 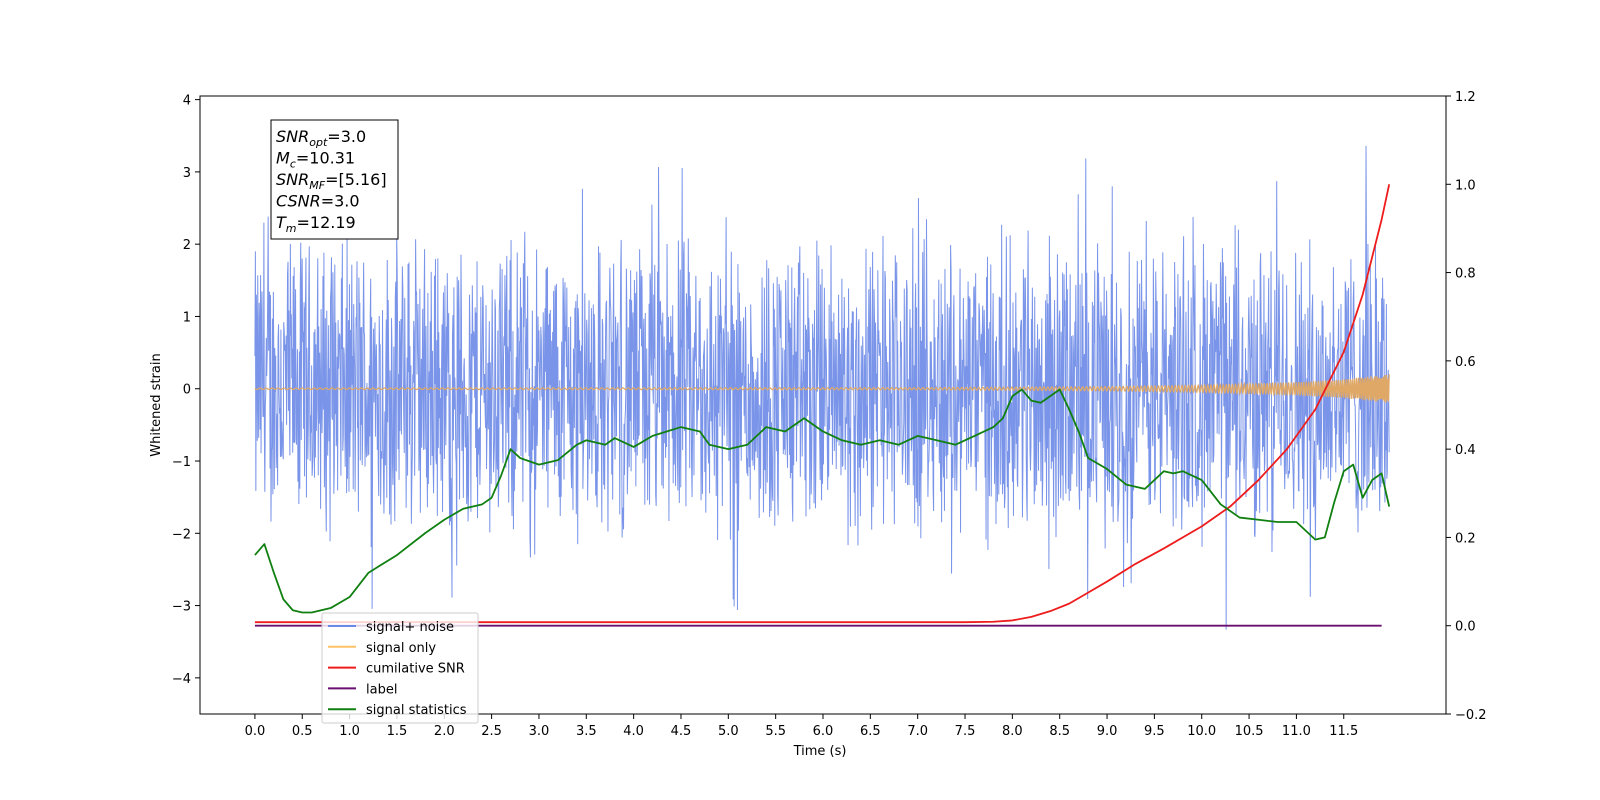 What do you see at coordinates (181, 534) in the screenshot?
I see `y-tick-label: −2` at bounding box center [181, 534].